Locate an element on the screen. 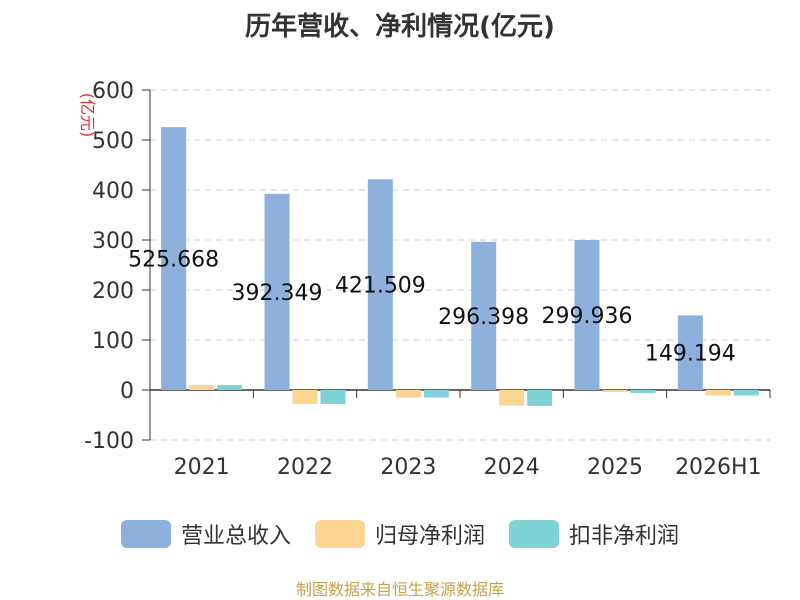 The width and height of the screenshot is (800, 600). data-label: 299.936 is located at coordinates (587, 316).